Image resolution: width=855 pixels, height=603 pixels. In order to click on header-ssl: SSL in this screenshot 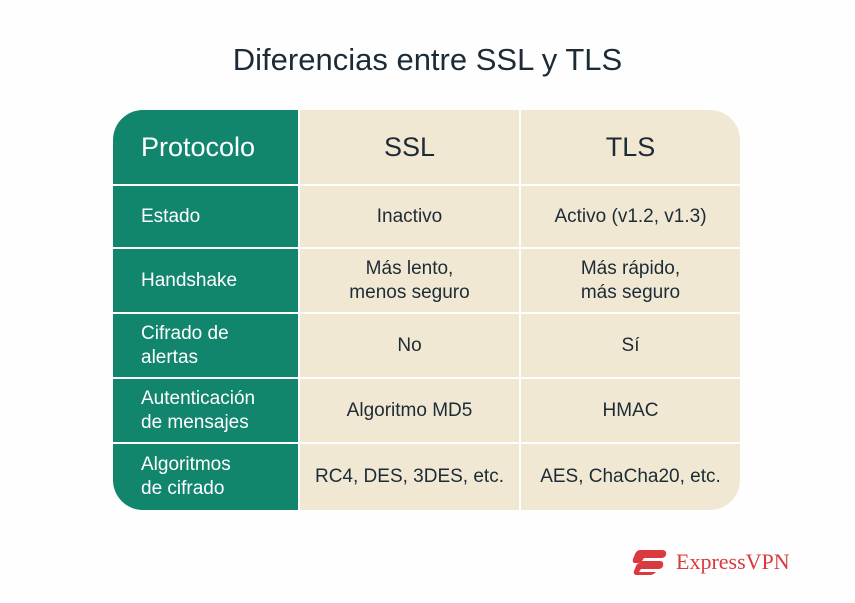, I will do `click(409, 147)`.